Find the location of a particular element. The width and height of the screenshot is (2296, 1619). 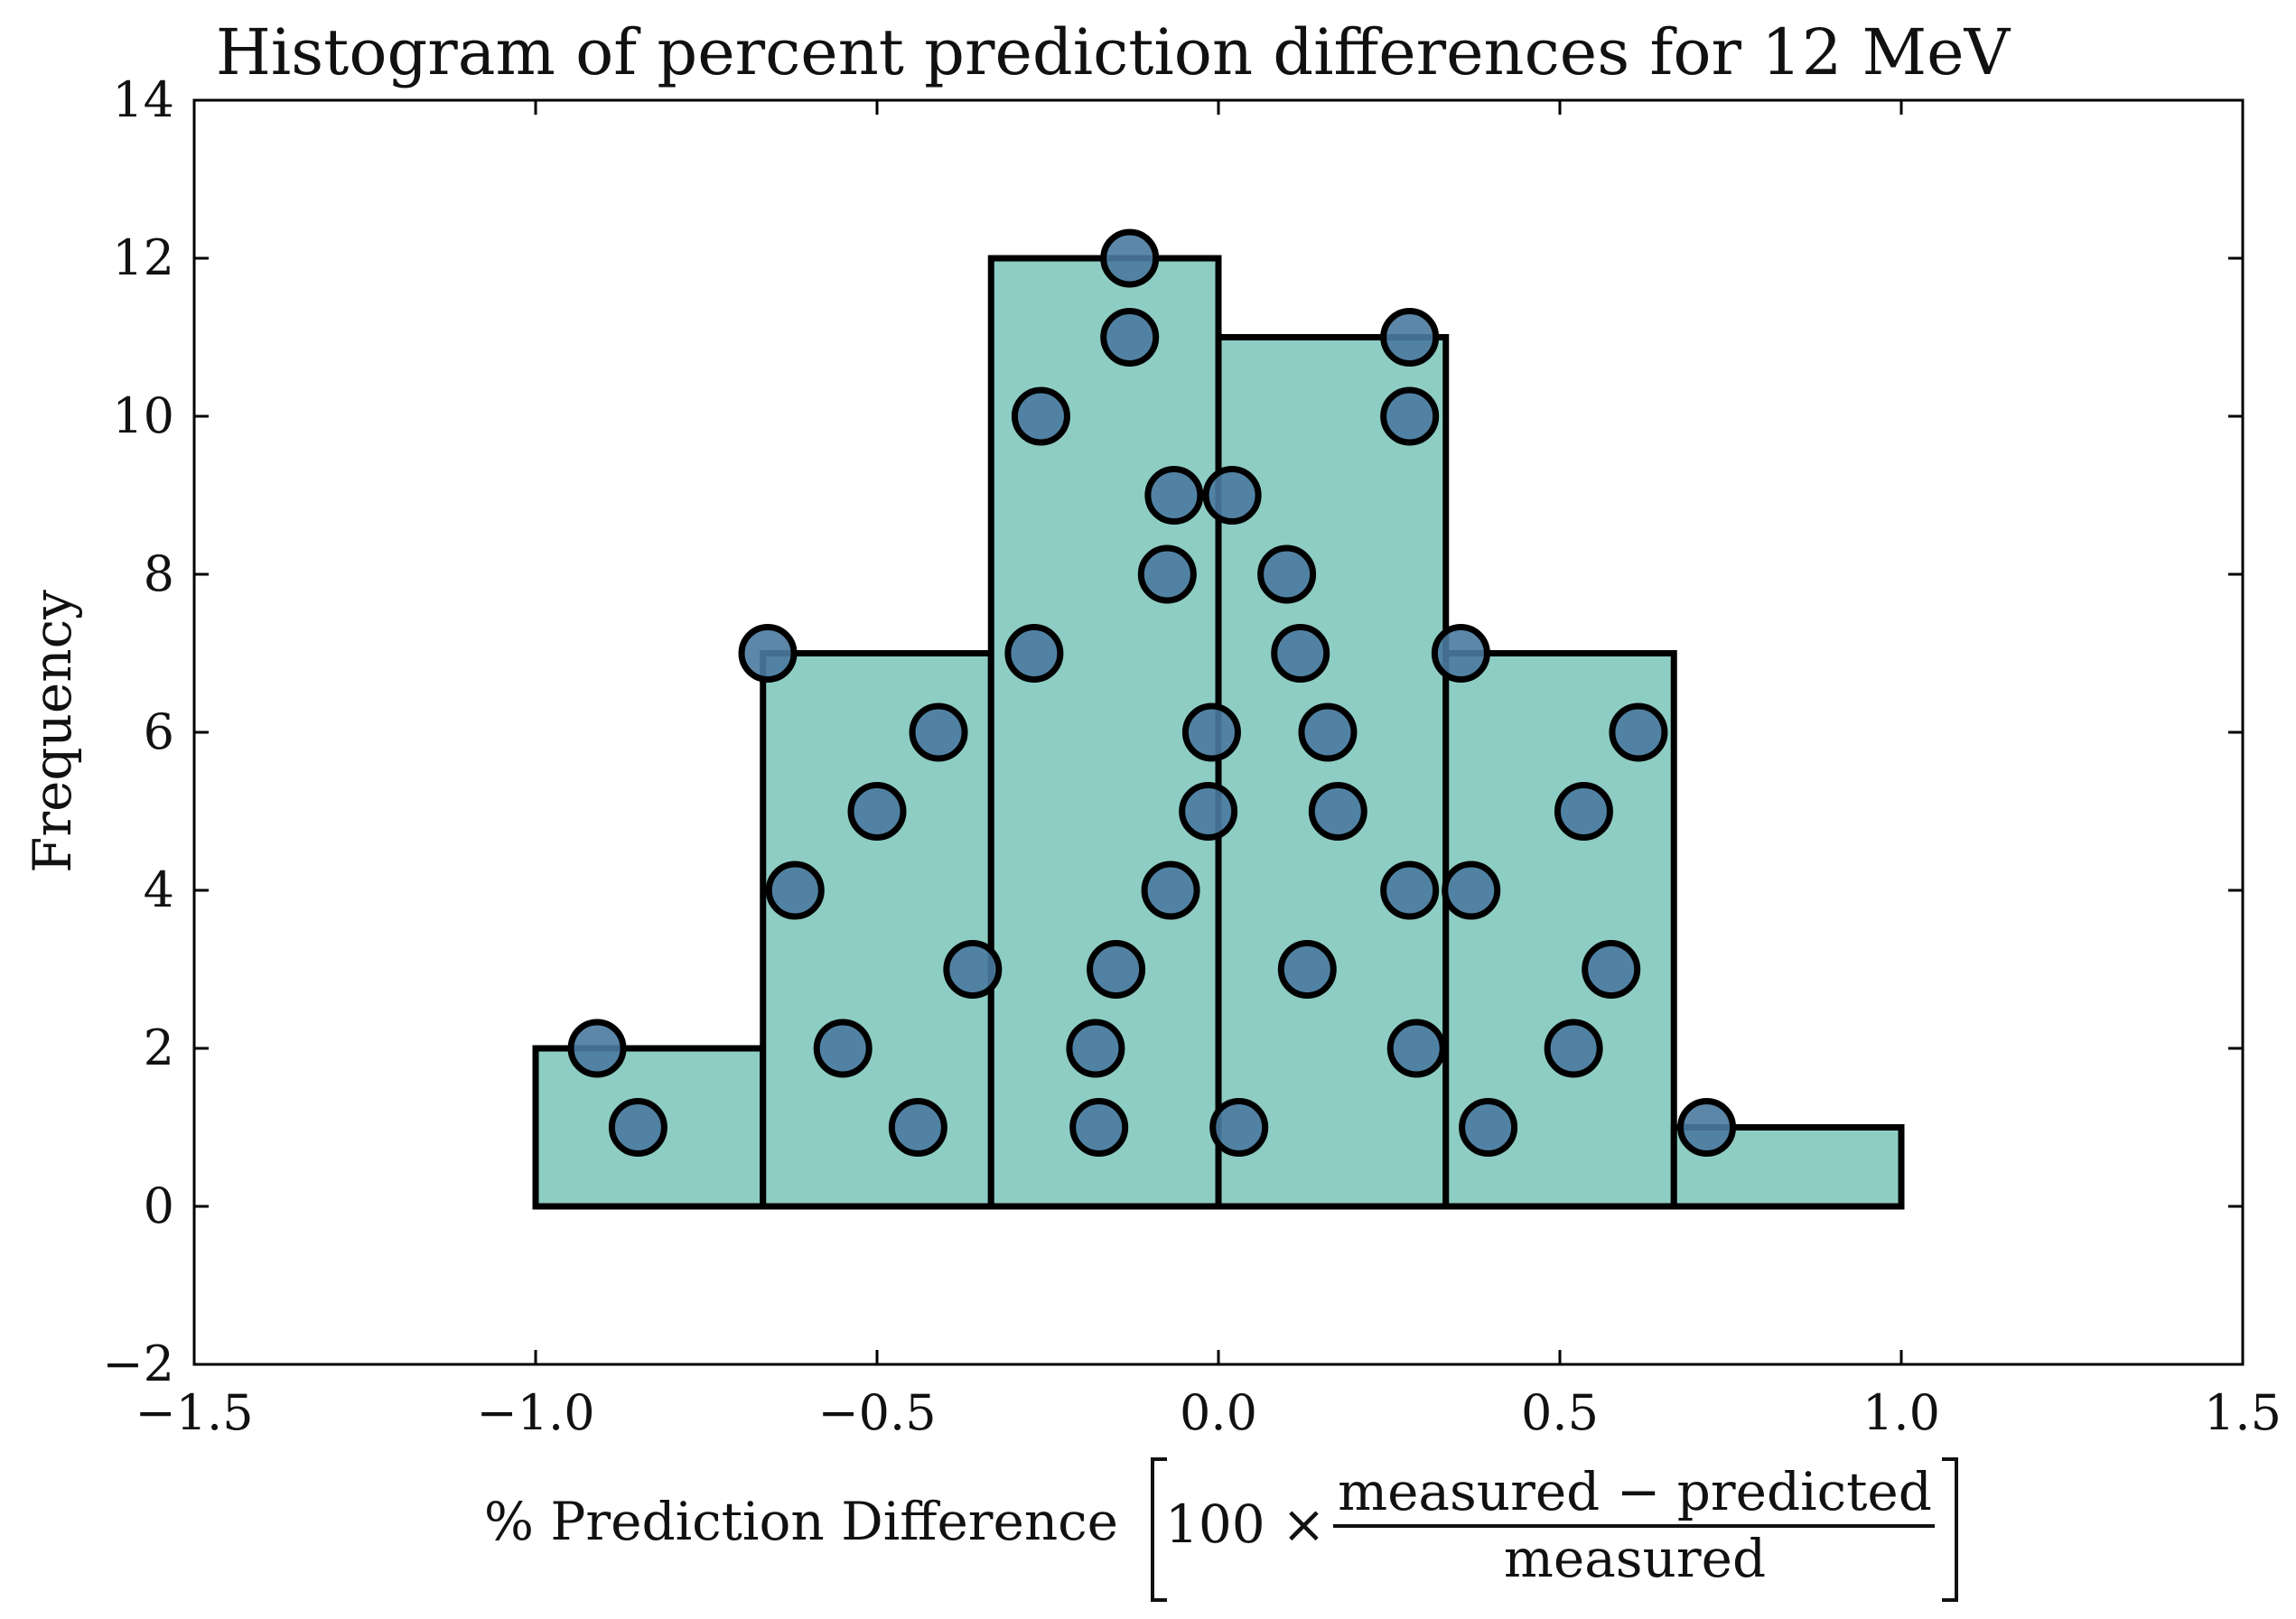

x-axis-label-denominator: measured is located at coordinates (1635, 1558).